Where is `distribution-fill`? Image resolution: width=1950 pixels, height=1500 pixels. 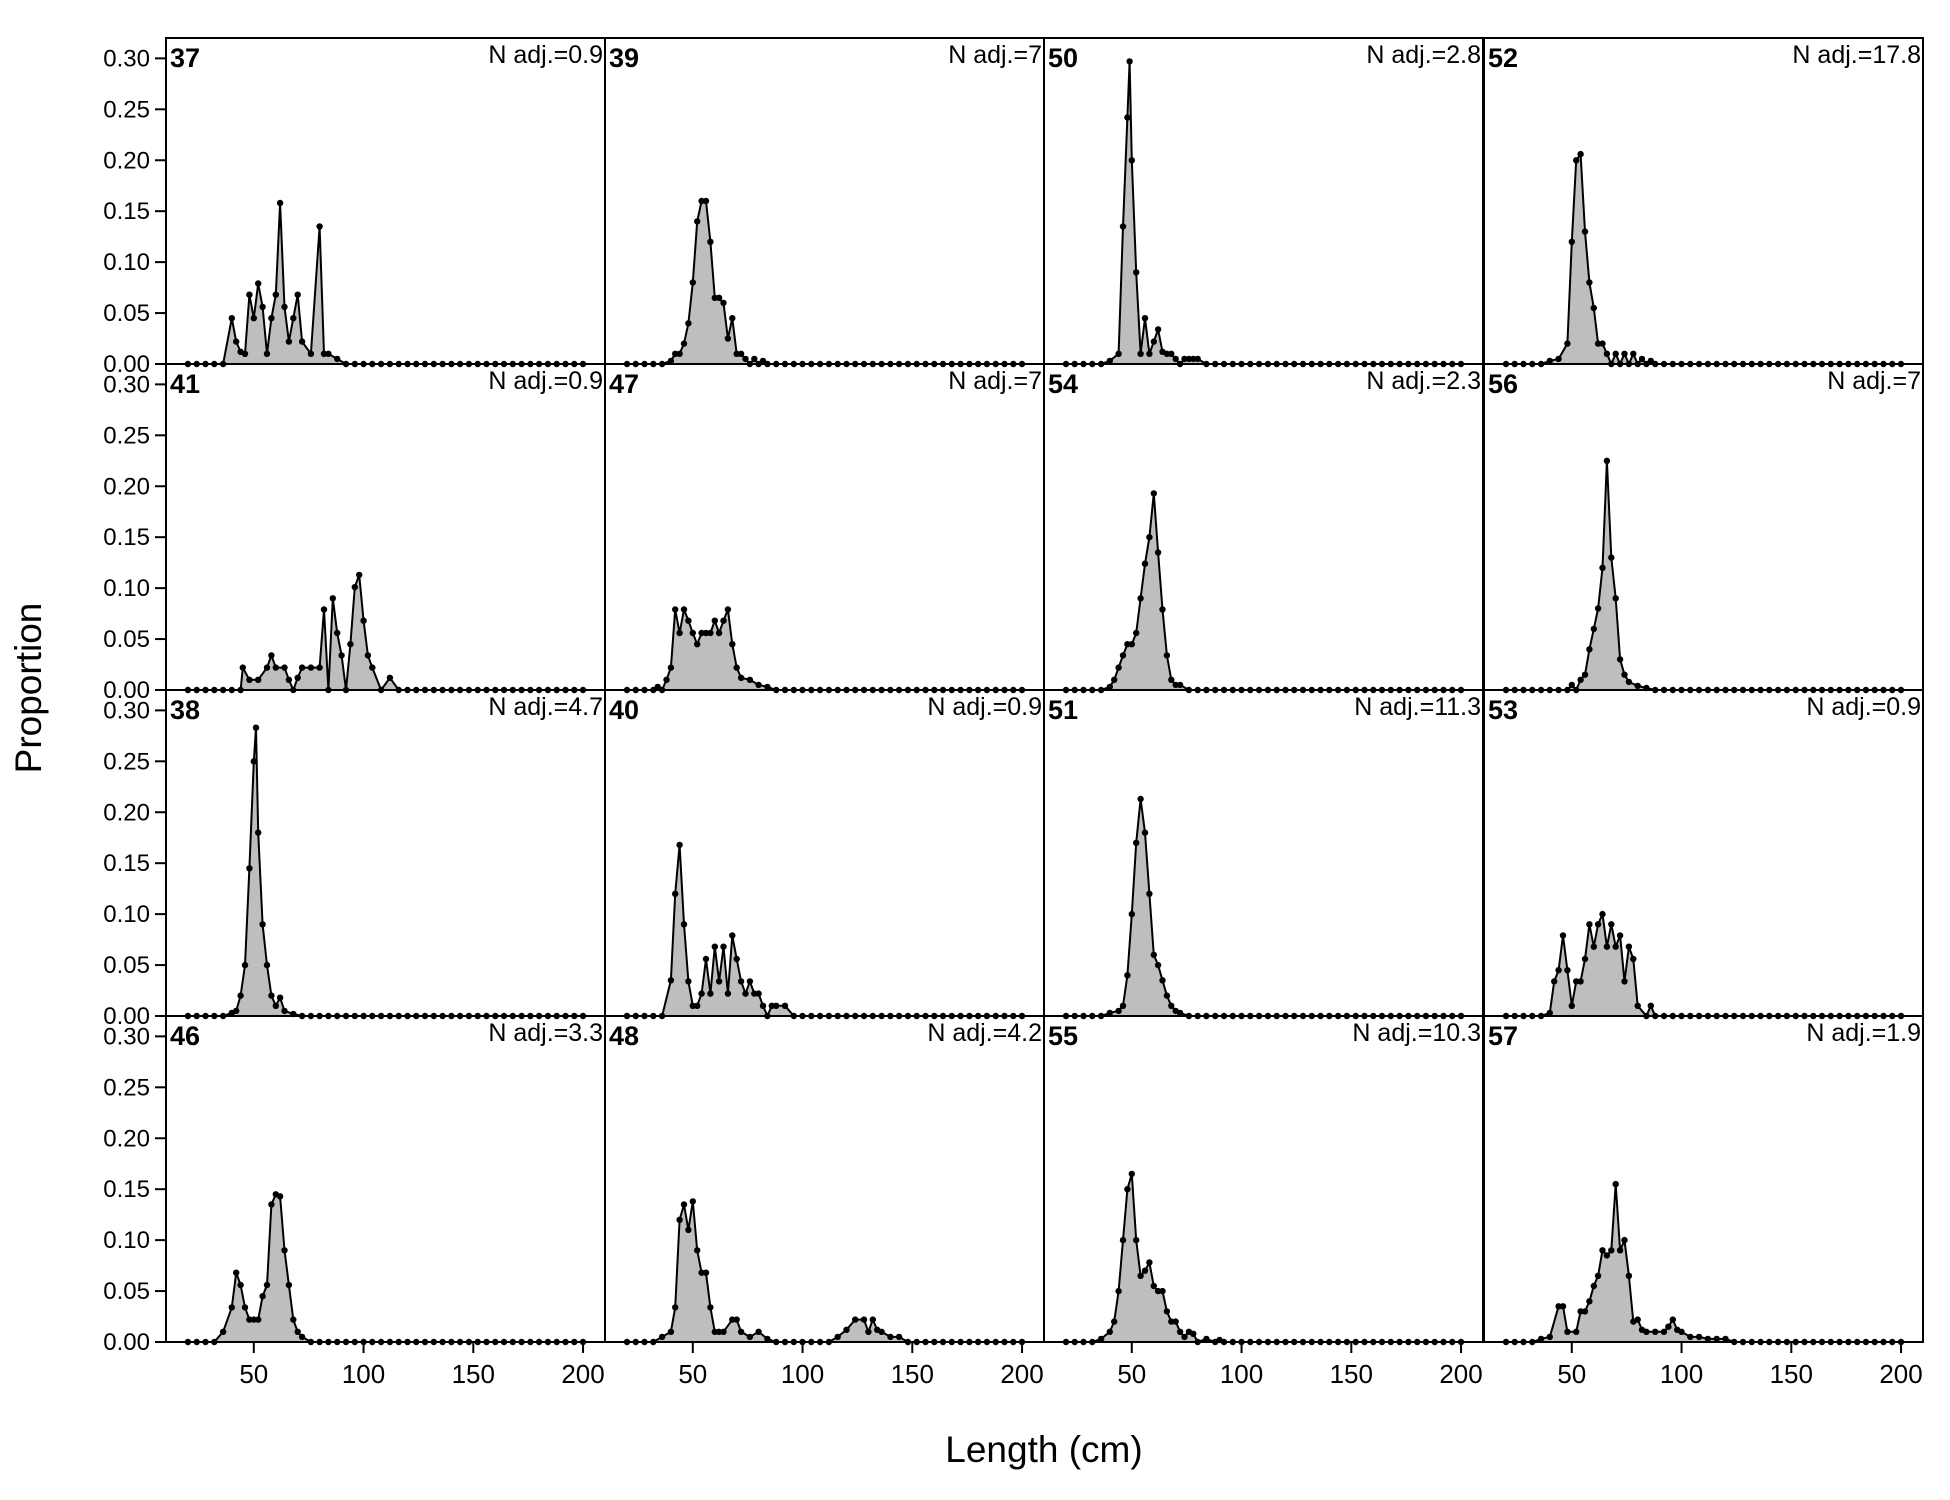 distribution-fill is located at coordinates (385, 632).